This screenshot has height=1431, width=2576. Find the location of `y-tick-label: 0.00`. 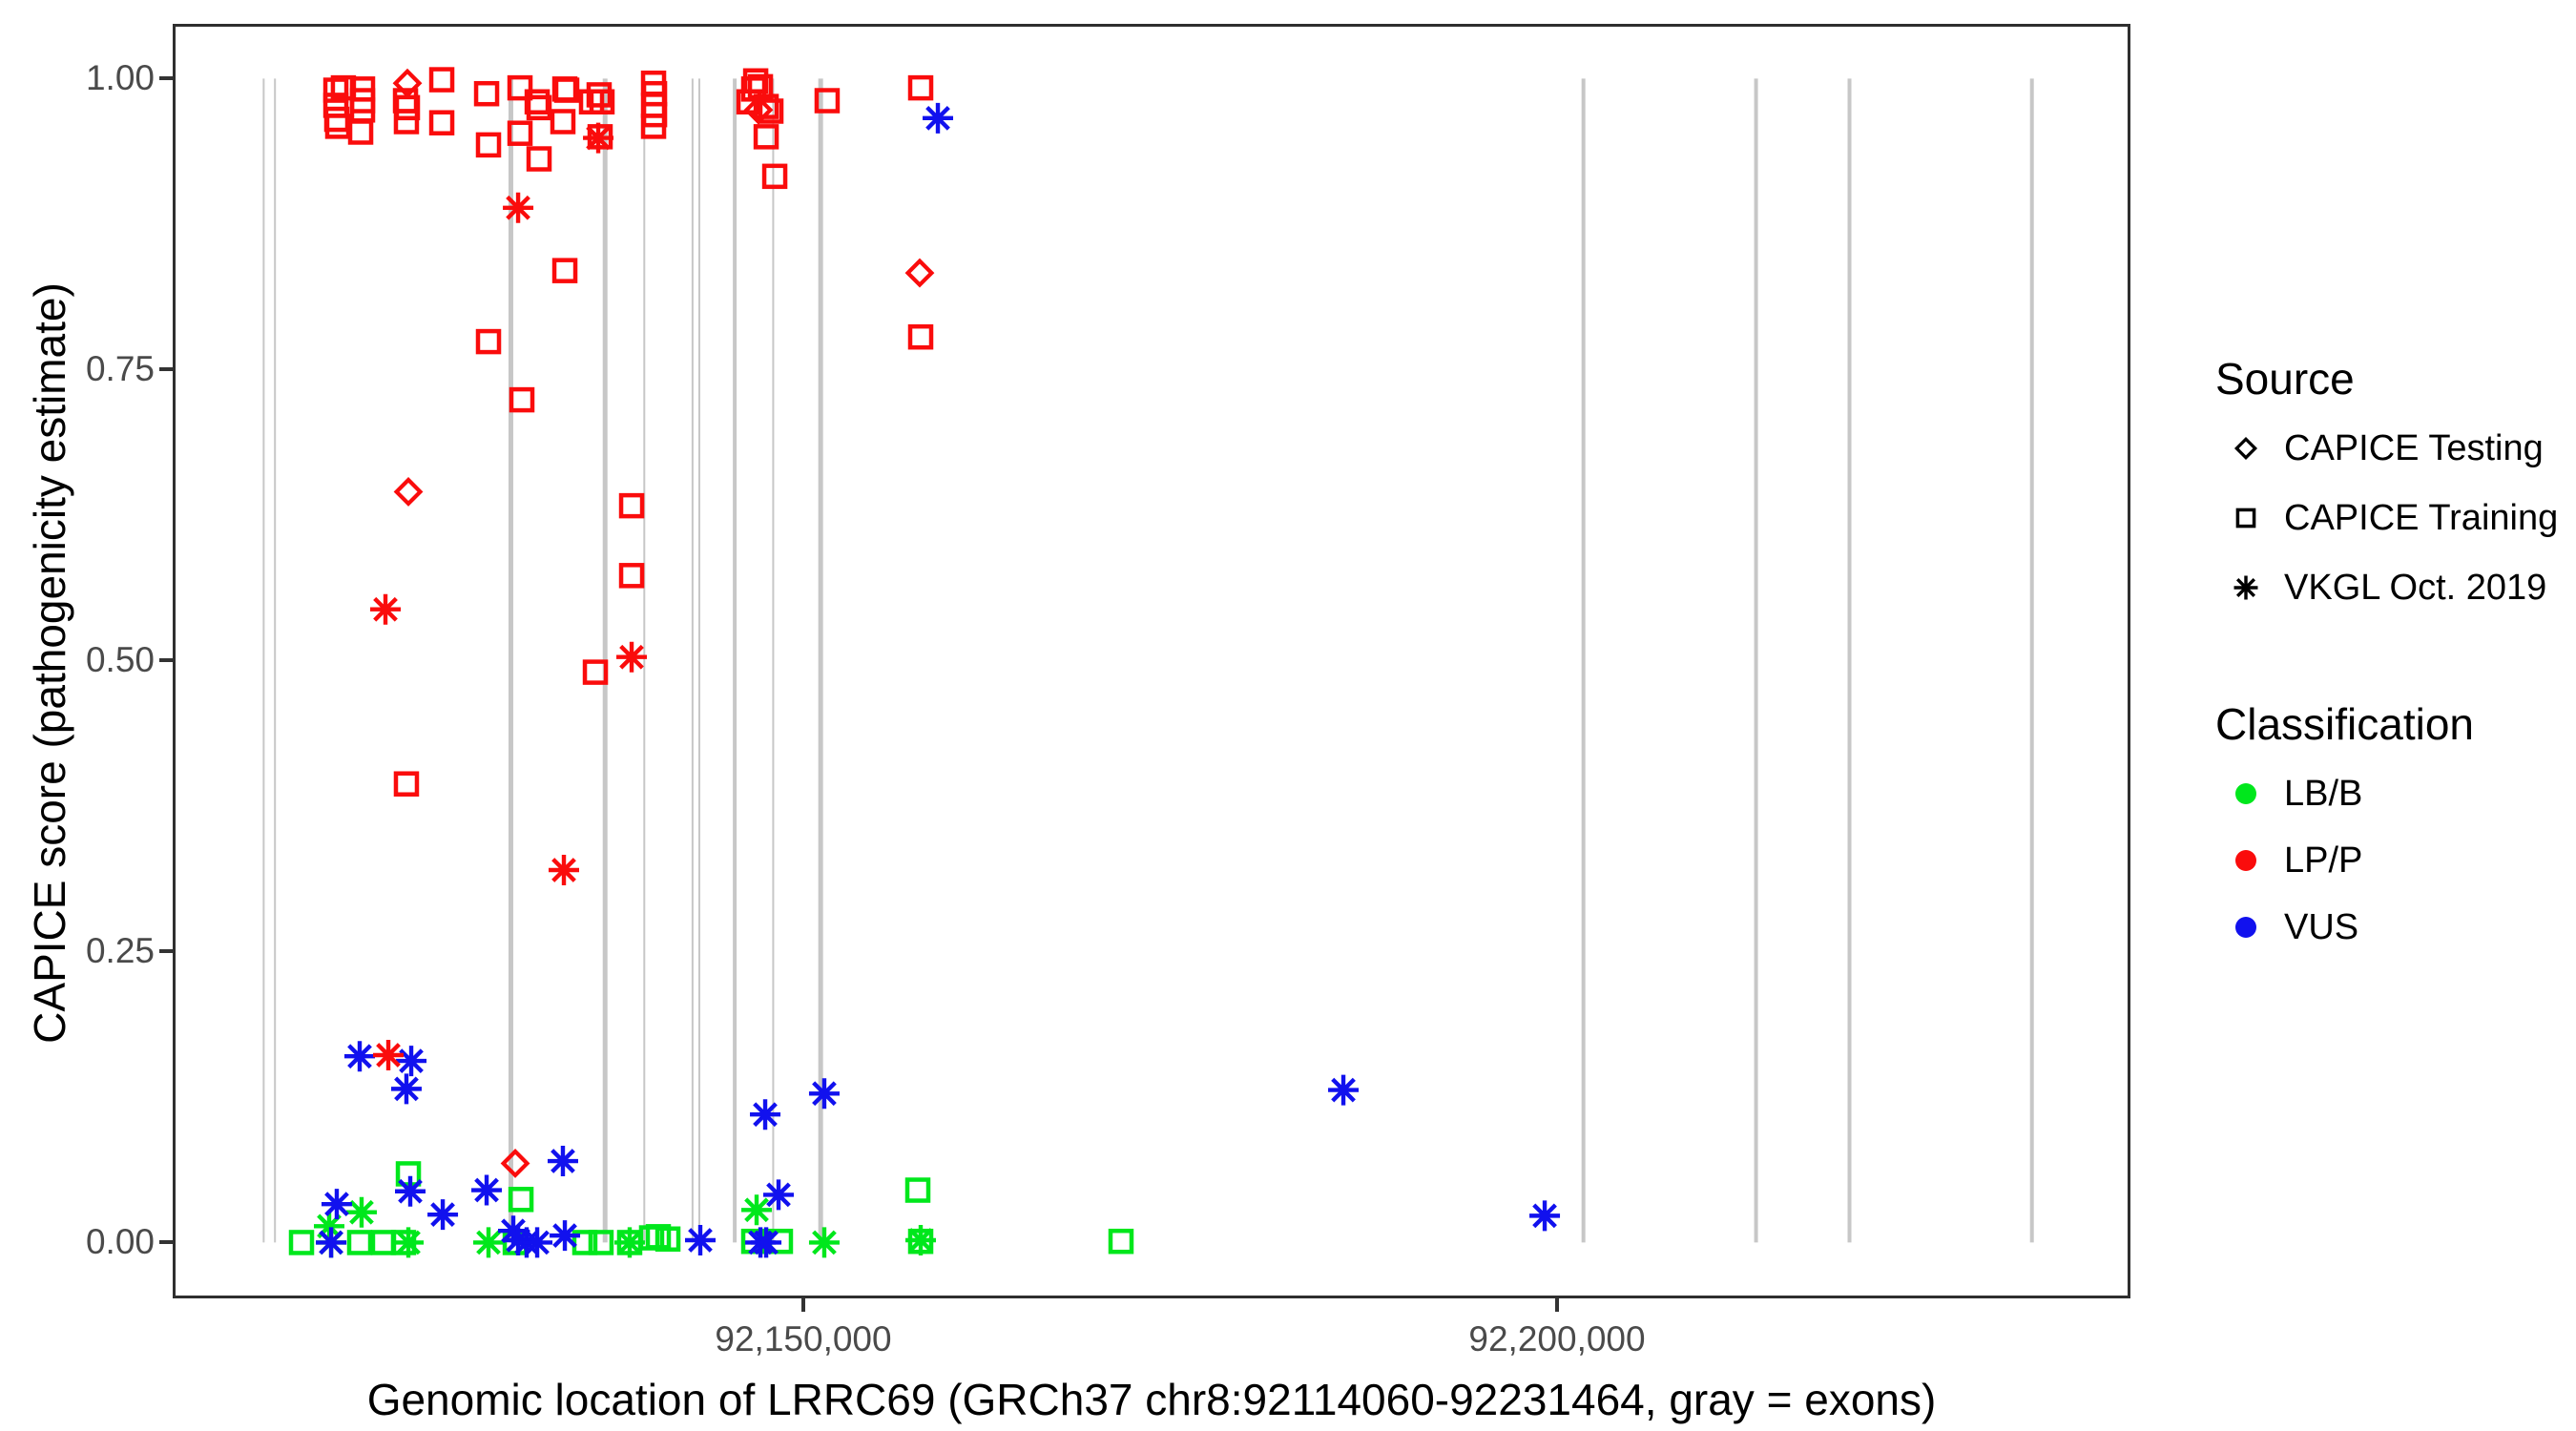

y-tick-label: 0.00 is located at coordinates (120, 1242).